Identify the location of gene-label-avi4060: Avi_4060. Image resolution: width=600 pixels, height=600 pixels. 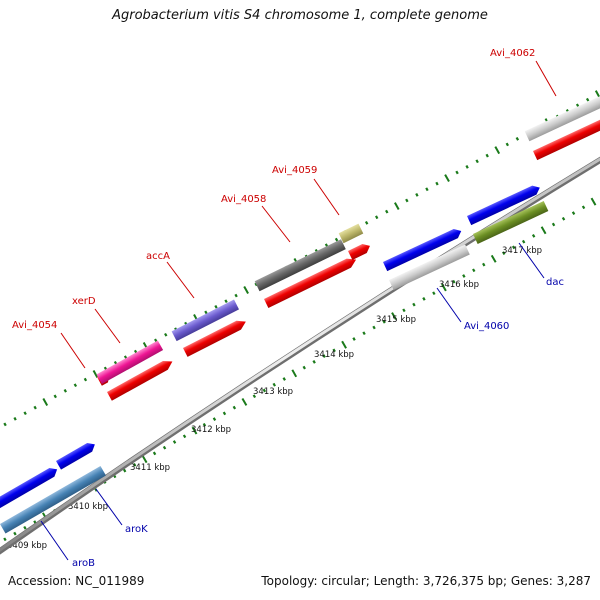
(486, 326).